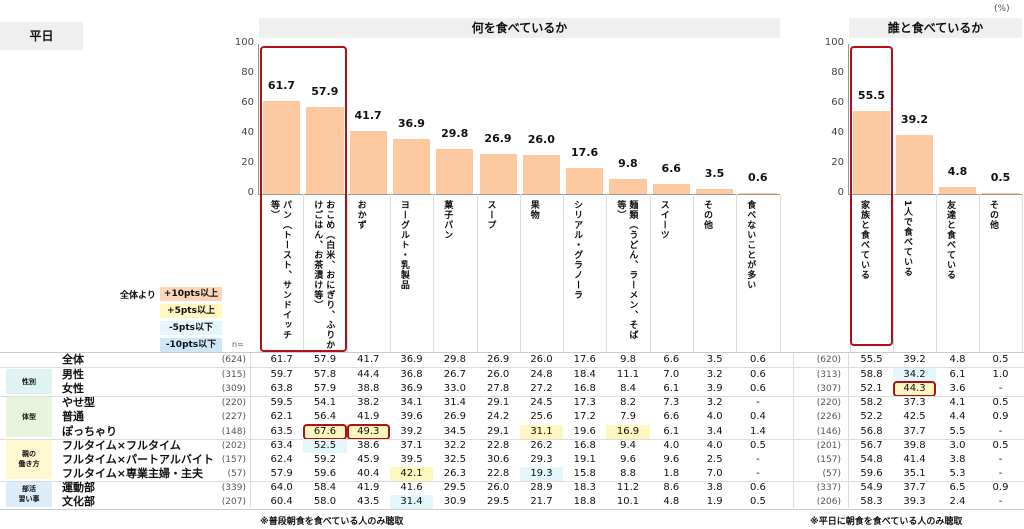 The height and width of the screenshot is (529, 1024). Describe the element at coordinates (628, 445) in the screenshot. I see `table-cell: 9.4` at that location.